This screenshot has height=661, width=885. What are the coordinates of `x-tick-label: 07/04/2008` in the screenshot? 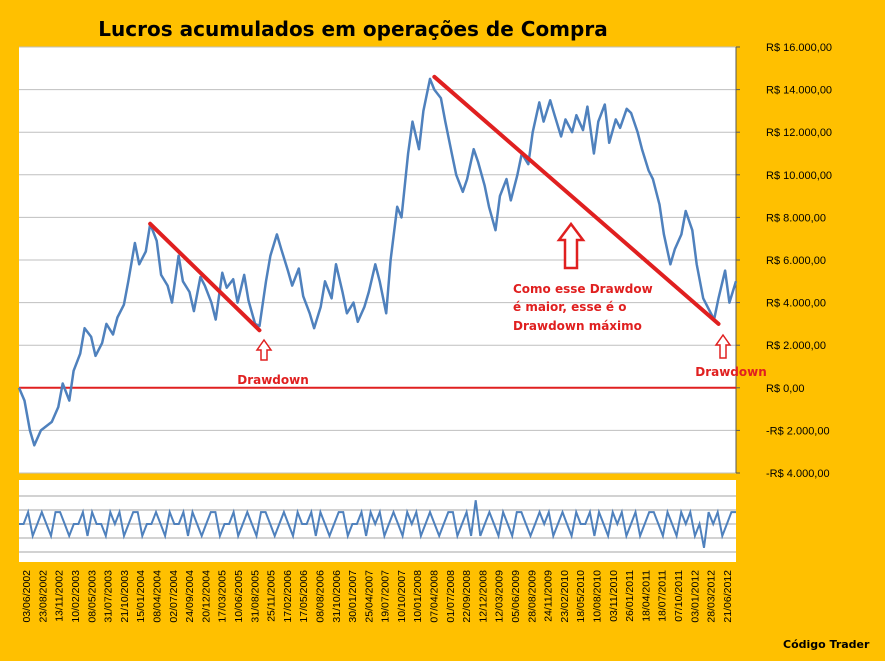 It's located at (435, 596).